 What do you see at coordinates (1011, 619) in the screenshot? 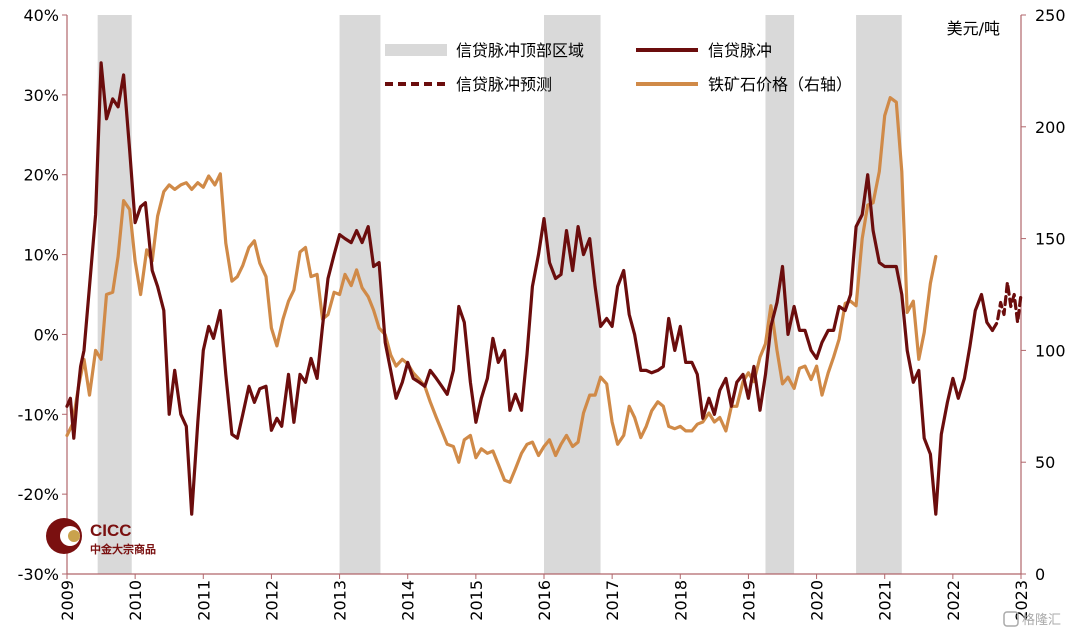
I see `watermark-icon` at bounding box center [1011, 619].